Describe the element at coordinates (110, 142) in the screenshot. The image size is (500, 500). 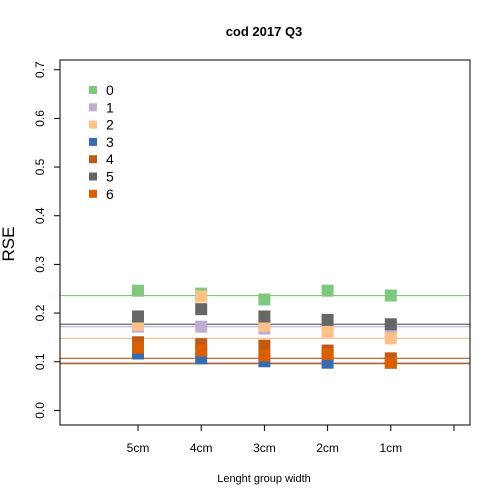
I see `legend-label-3: 3` at that location.